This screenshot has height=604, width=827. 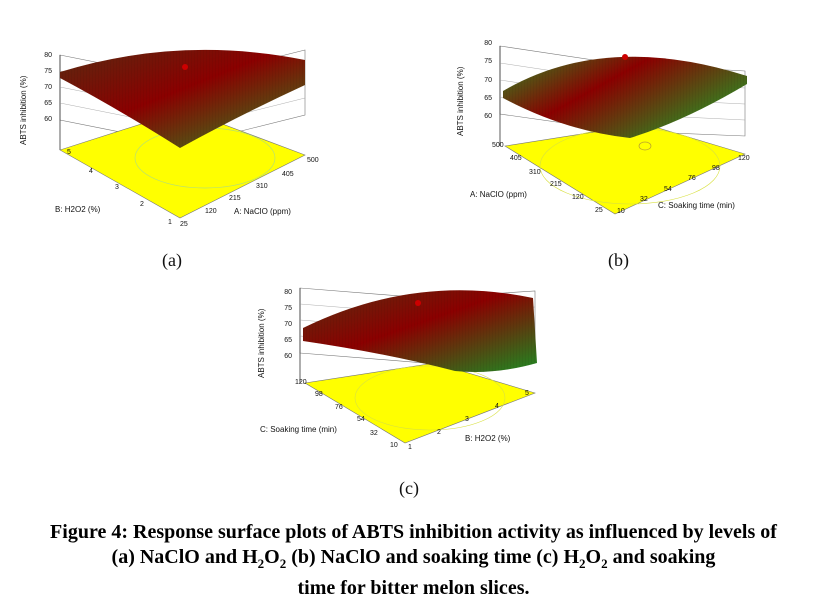 I want to click on y-tick: 3, so click(x=117, y=187).